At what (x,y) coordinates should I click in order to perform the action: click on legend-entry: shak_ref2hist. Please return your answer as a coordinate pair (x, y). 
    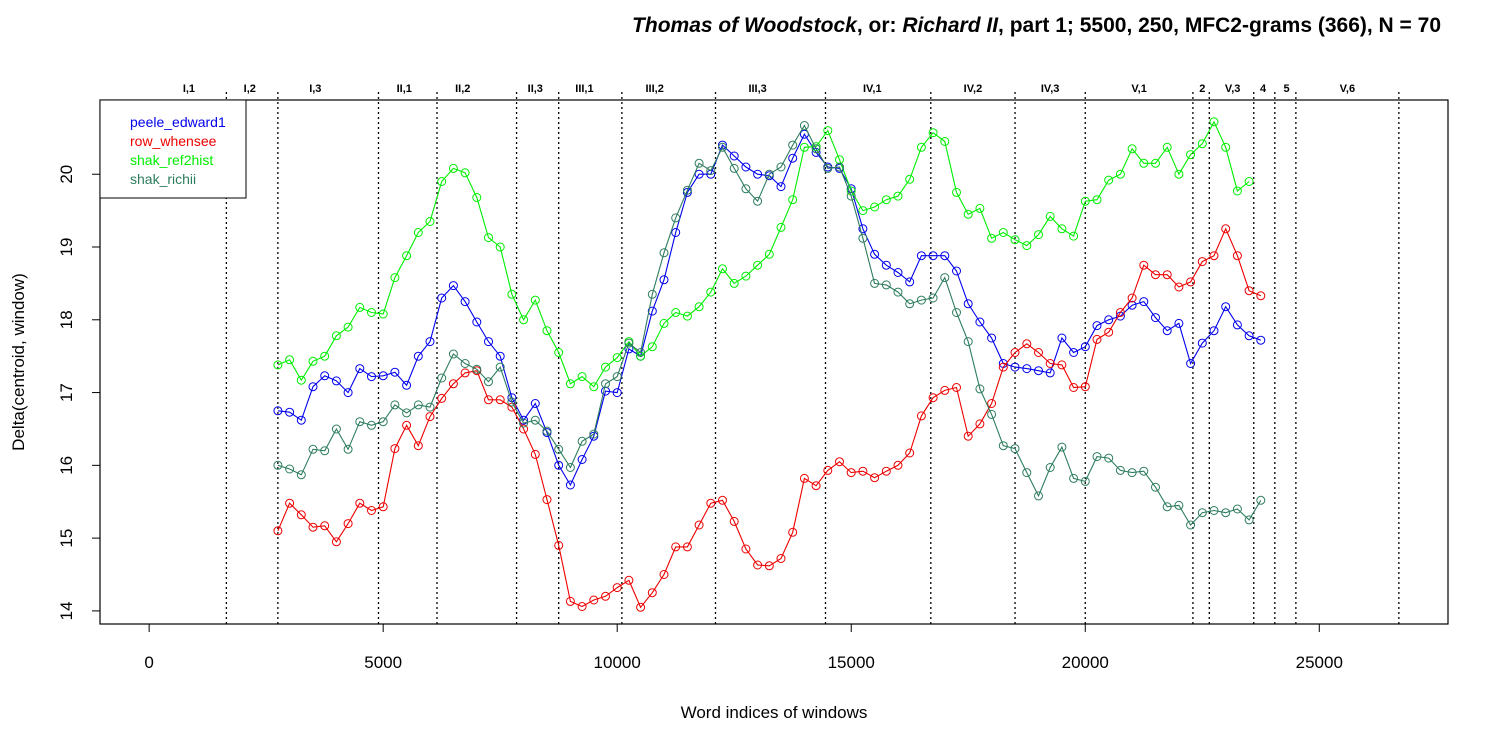
    Looking at the image, I should click on (171, 160).